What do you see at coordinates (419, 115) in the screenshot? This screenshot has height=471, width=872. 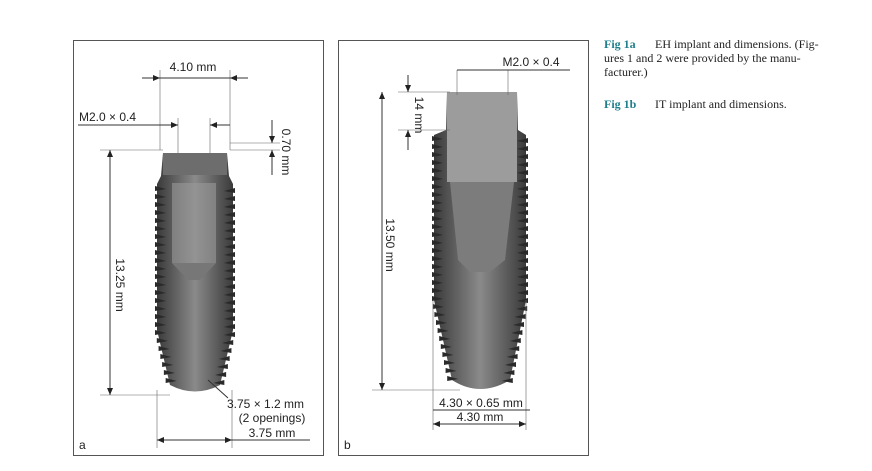 I see `dimension-label: 14 mm` at bounding box center [419, 115].